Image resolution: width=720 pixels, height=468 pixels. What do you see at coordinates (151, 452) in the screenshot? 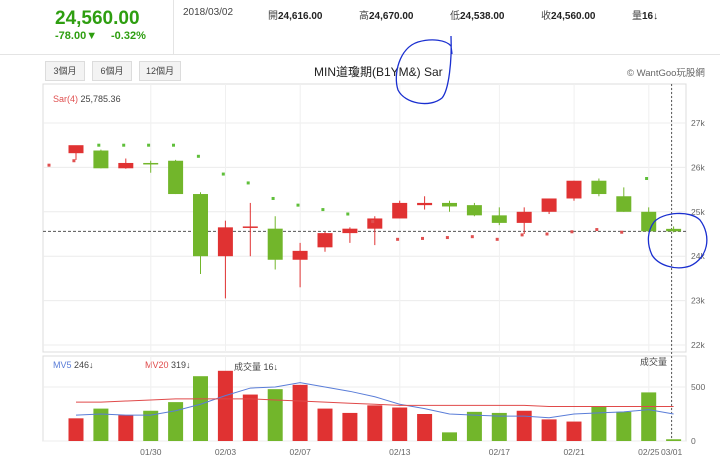
I see `x-tick-label: 01/30` at bounding box center [151, 452].